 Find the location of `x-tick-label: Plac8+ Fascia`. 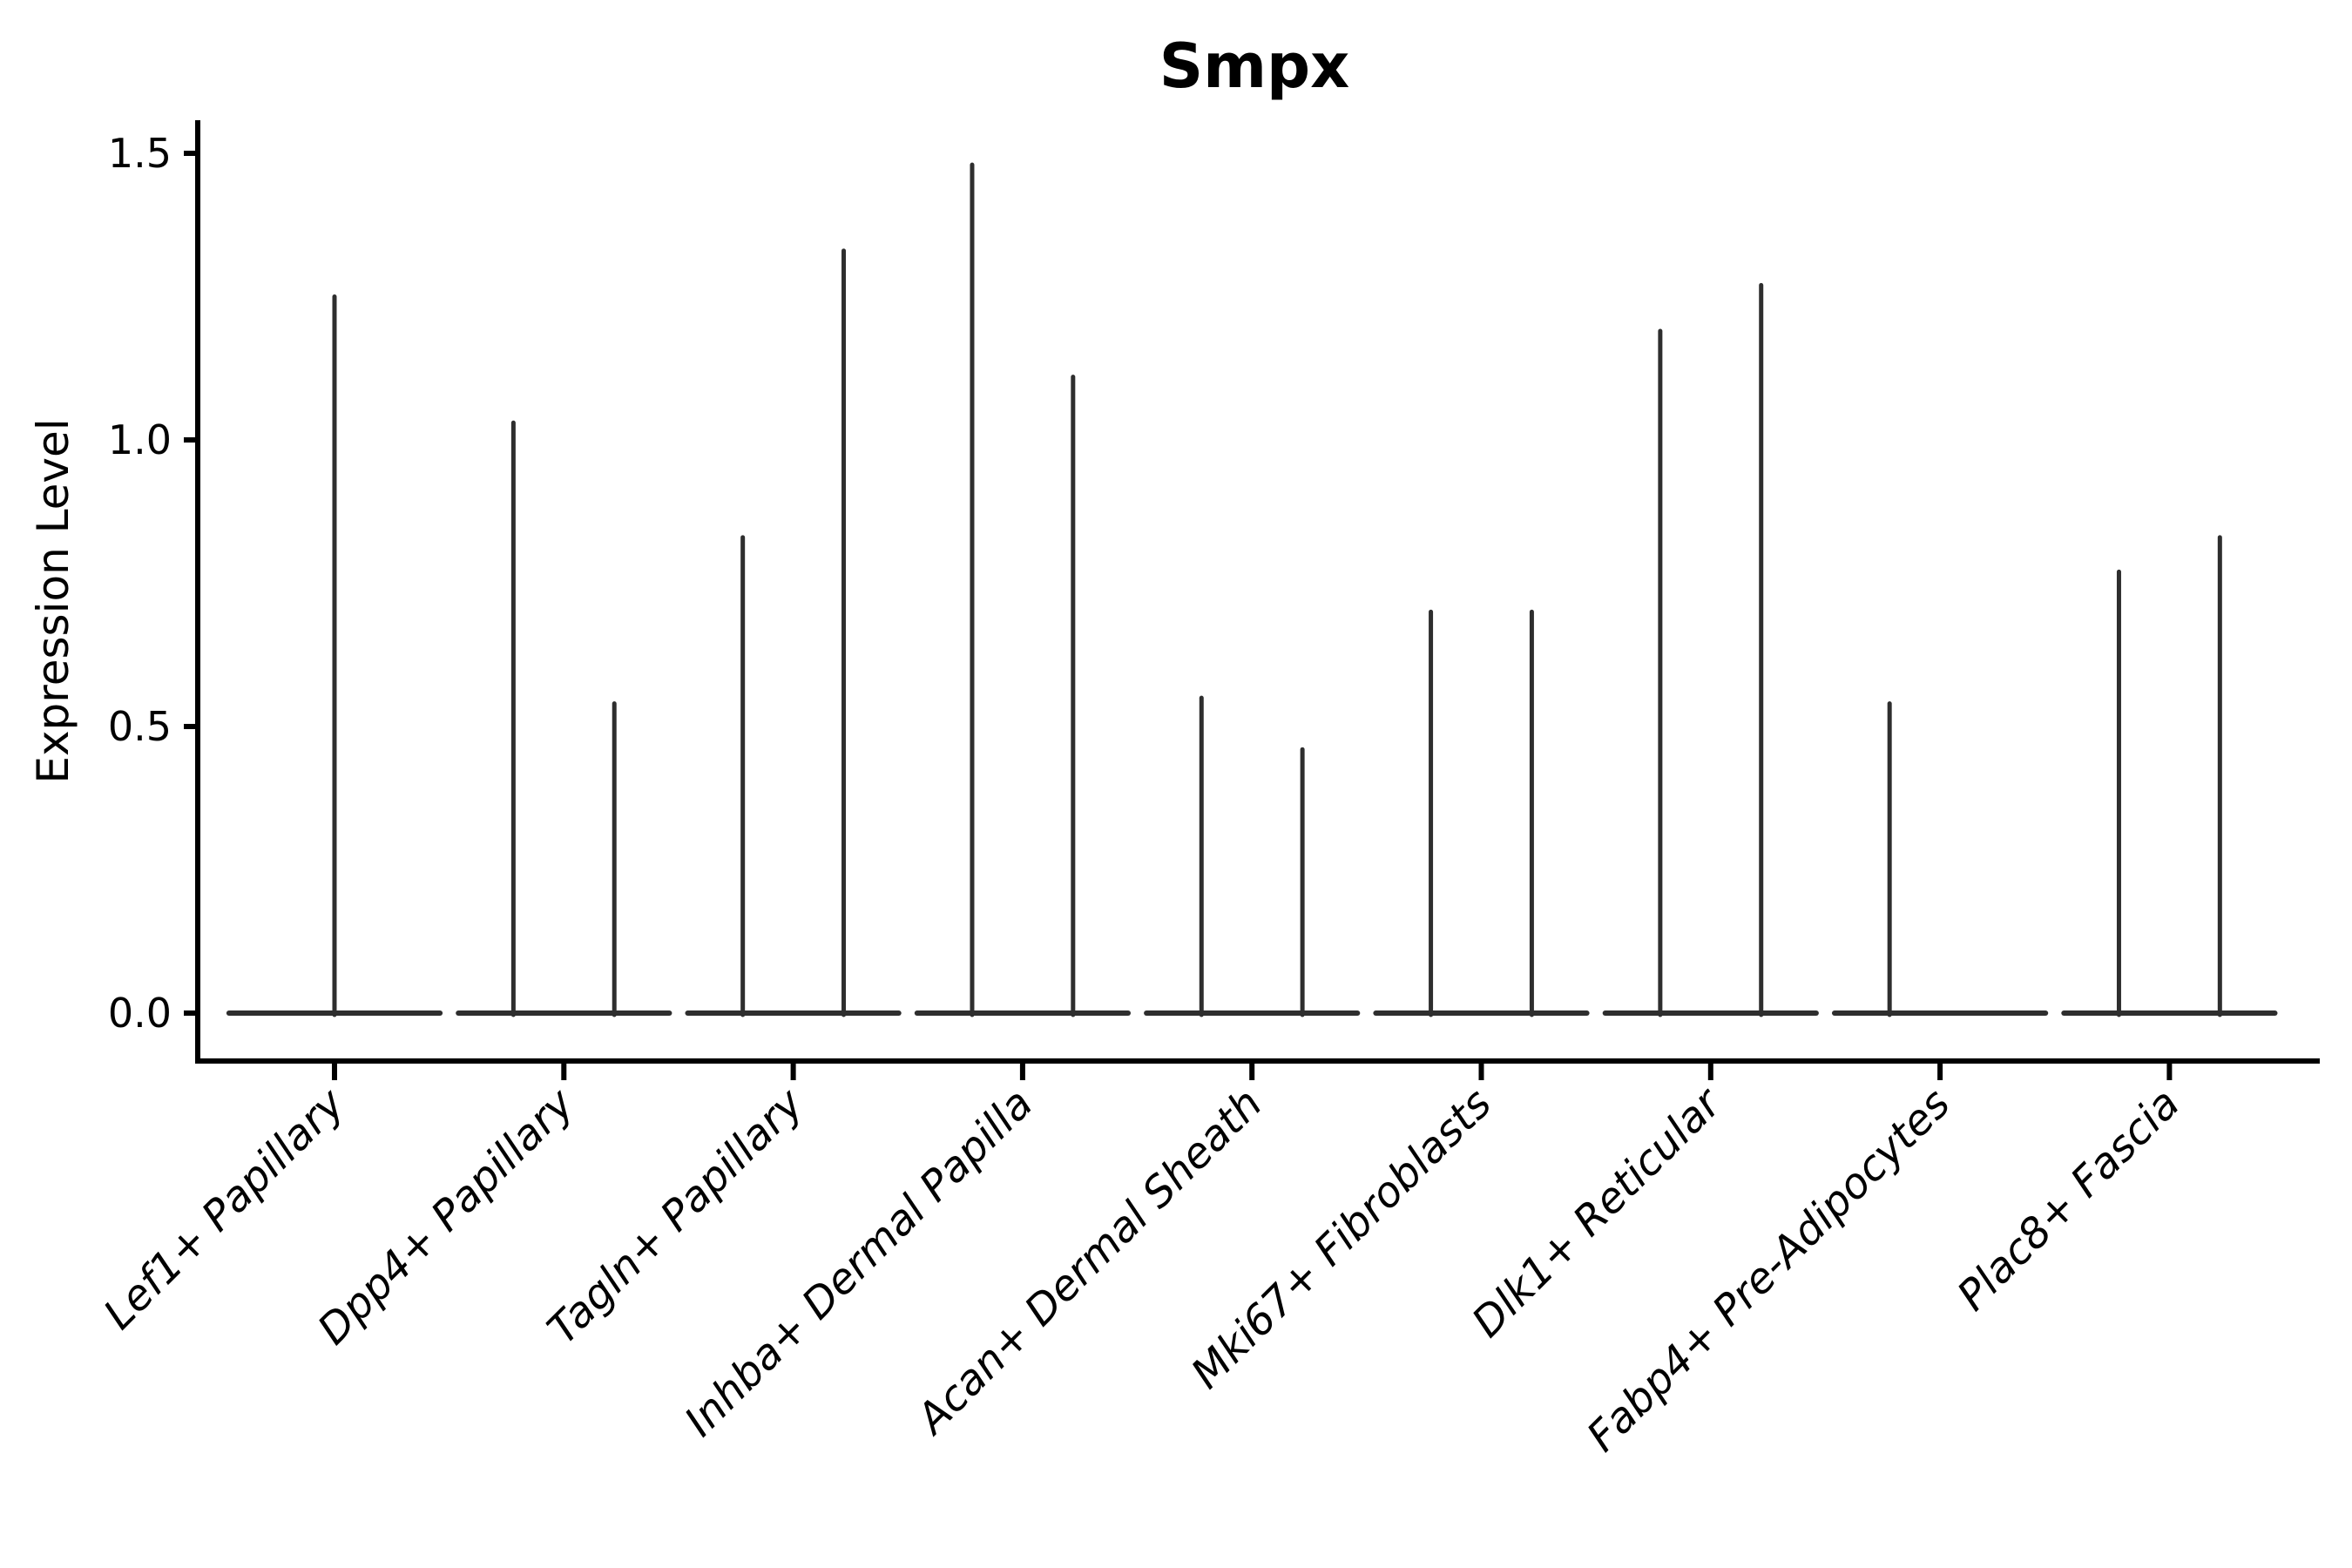

x-tick-label: Plac8+ Fascia is located at coordinates (2068, 1200).